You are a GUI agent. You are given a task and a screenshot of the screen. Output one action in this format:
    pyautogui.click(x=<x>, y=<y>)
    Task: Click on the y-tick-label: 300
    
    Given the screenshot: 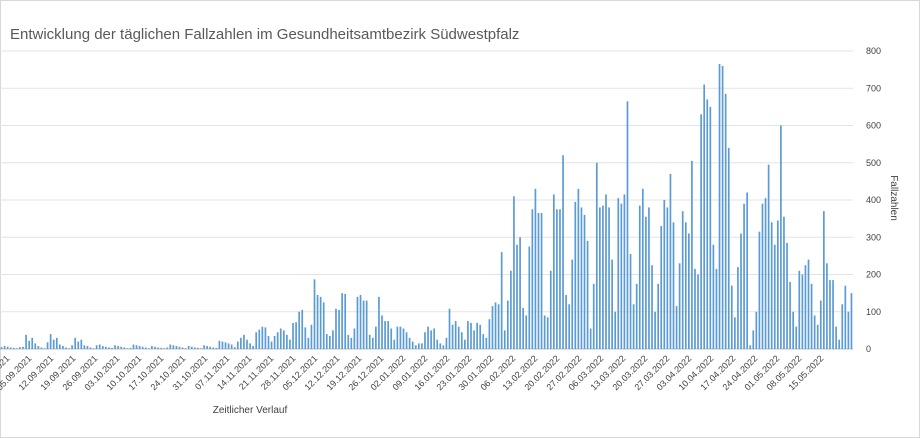 What is the action you would take?
    pyautogui.click(x=873, y=237)
    